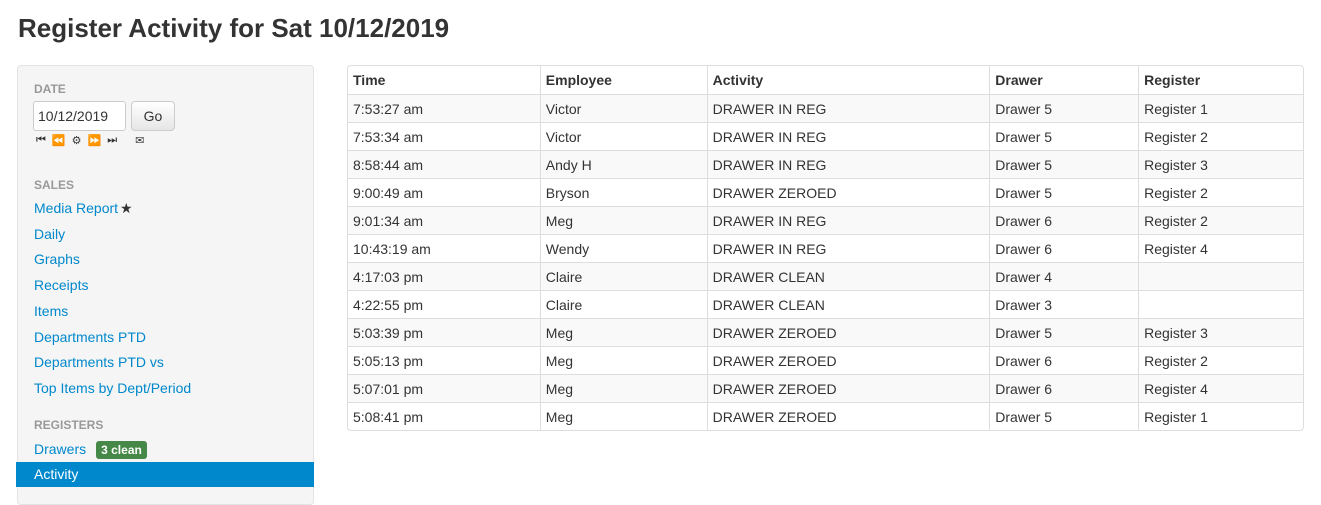 The image size is (1321, 505). I want to click on column-header: Employee, so click(623, 80).